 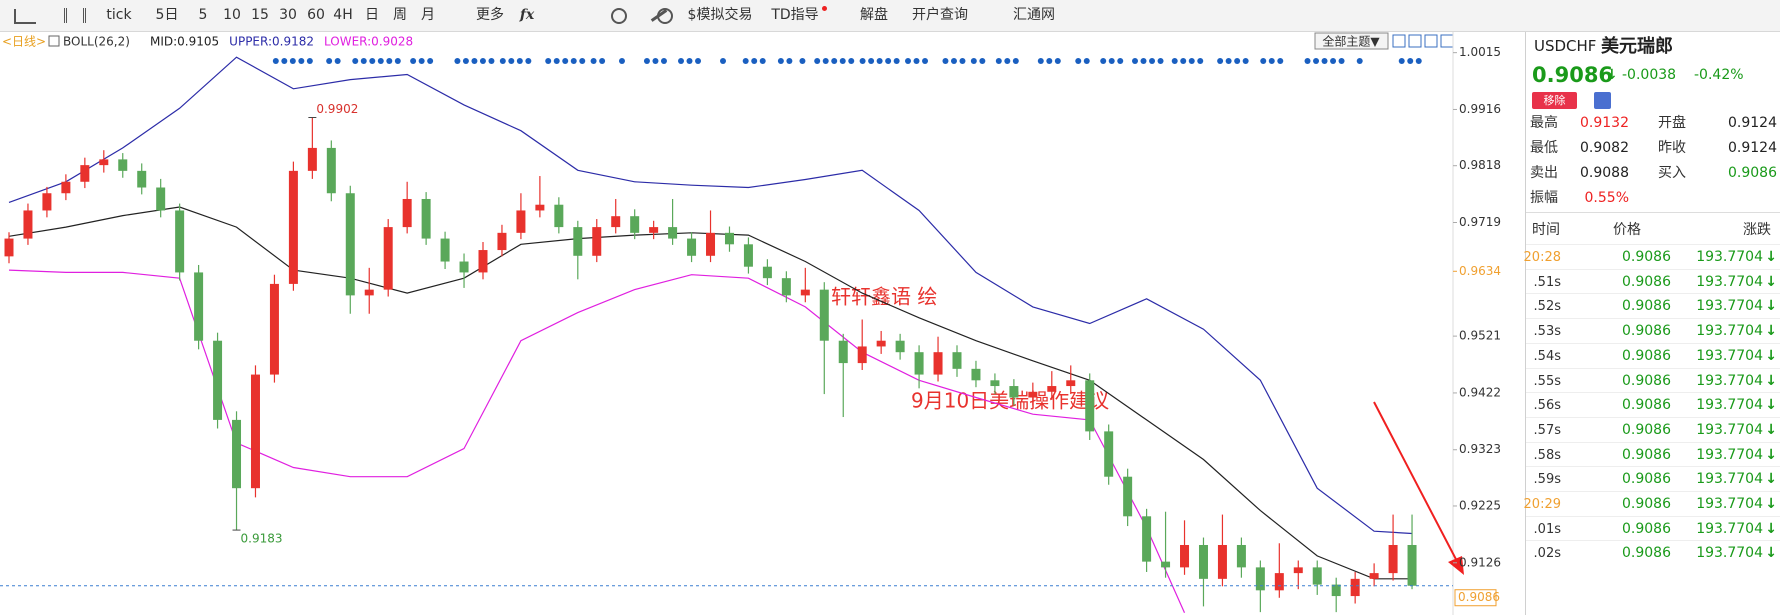 I want to click on stat-label: 振幅, so click(x=1544, y=198).